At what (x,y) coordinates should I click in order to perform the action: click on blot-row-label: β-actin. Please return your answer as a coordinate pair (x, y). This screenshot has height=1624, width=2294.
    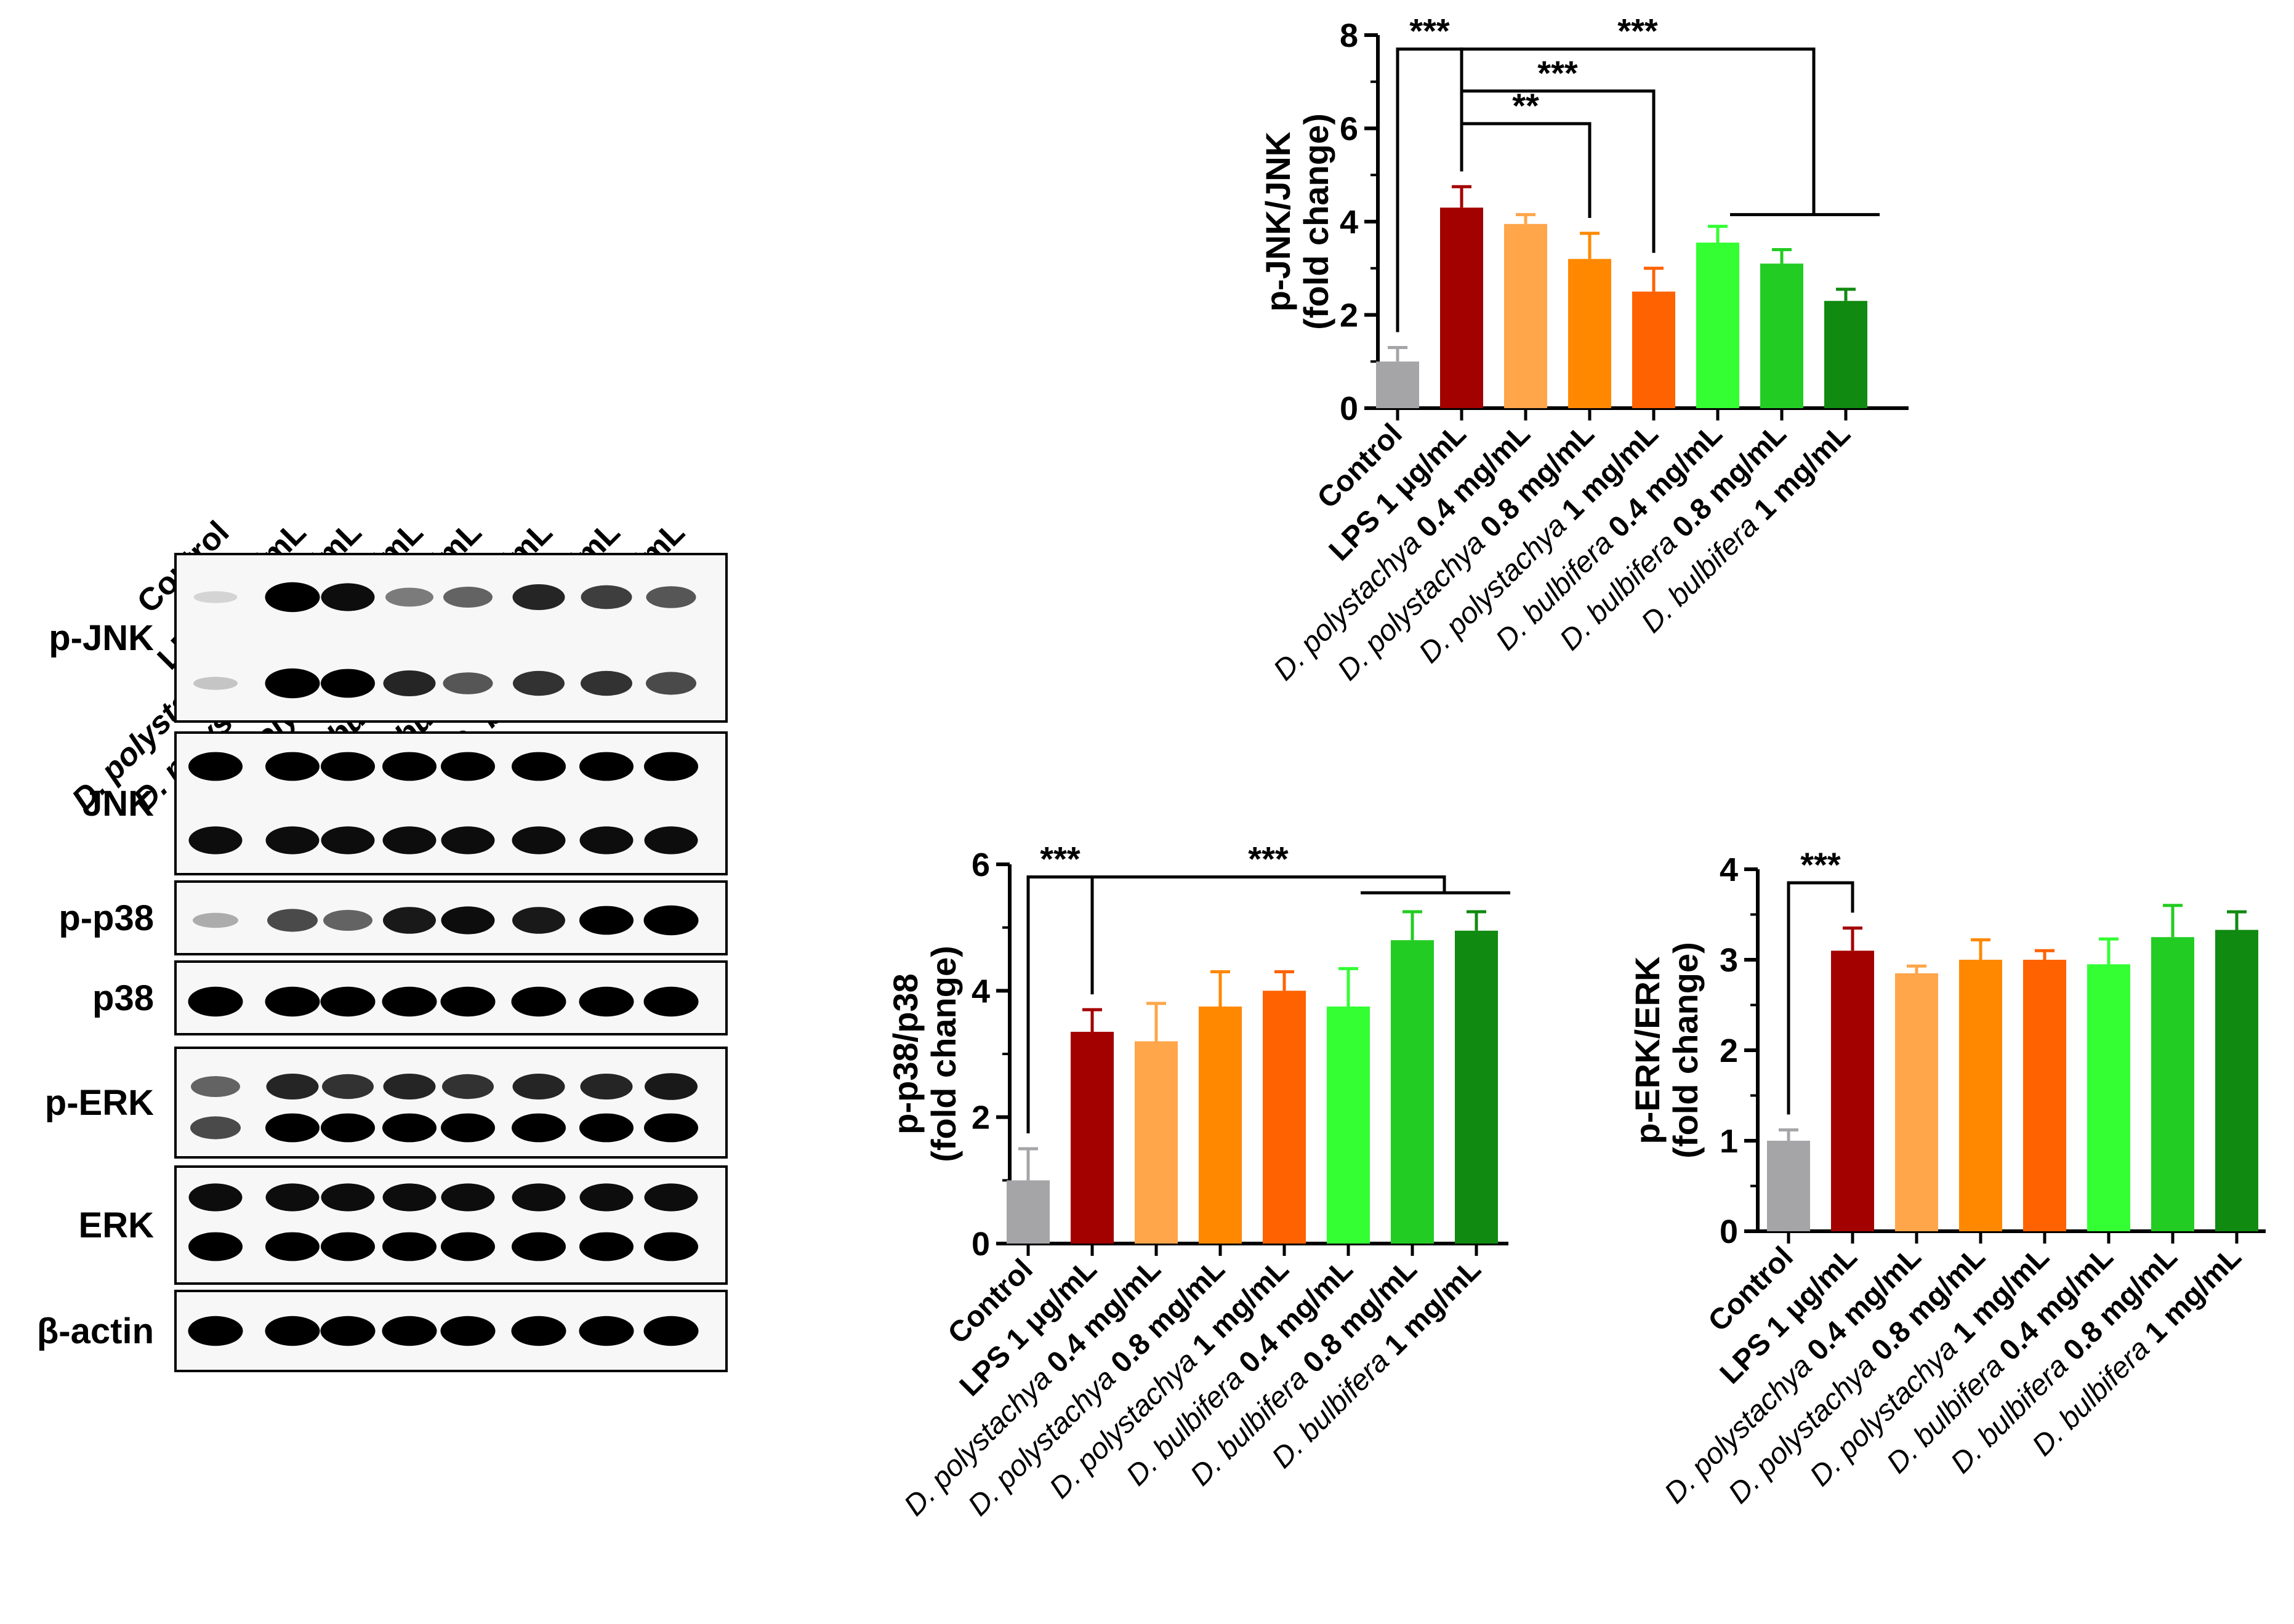
    Looking at the image, I should click on (95, 1331).